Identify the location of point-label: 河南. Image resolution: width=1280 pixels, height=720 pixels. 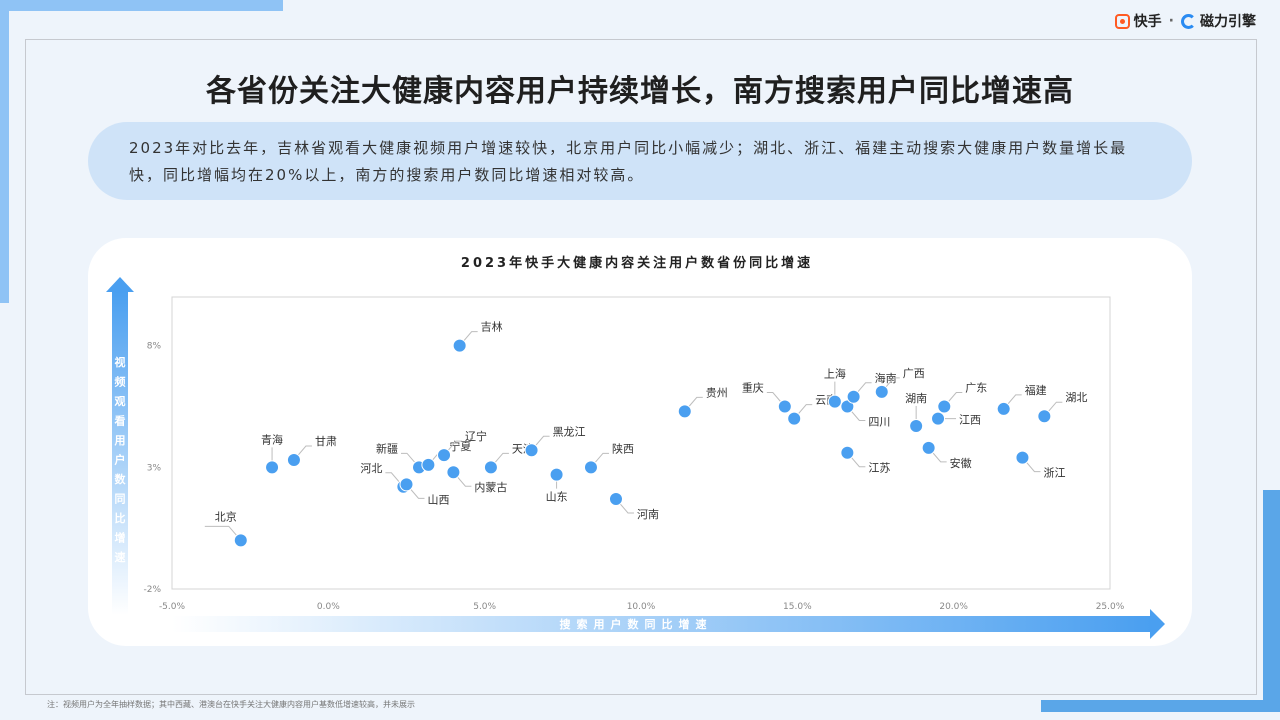
(648, 514).